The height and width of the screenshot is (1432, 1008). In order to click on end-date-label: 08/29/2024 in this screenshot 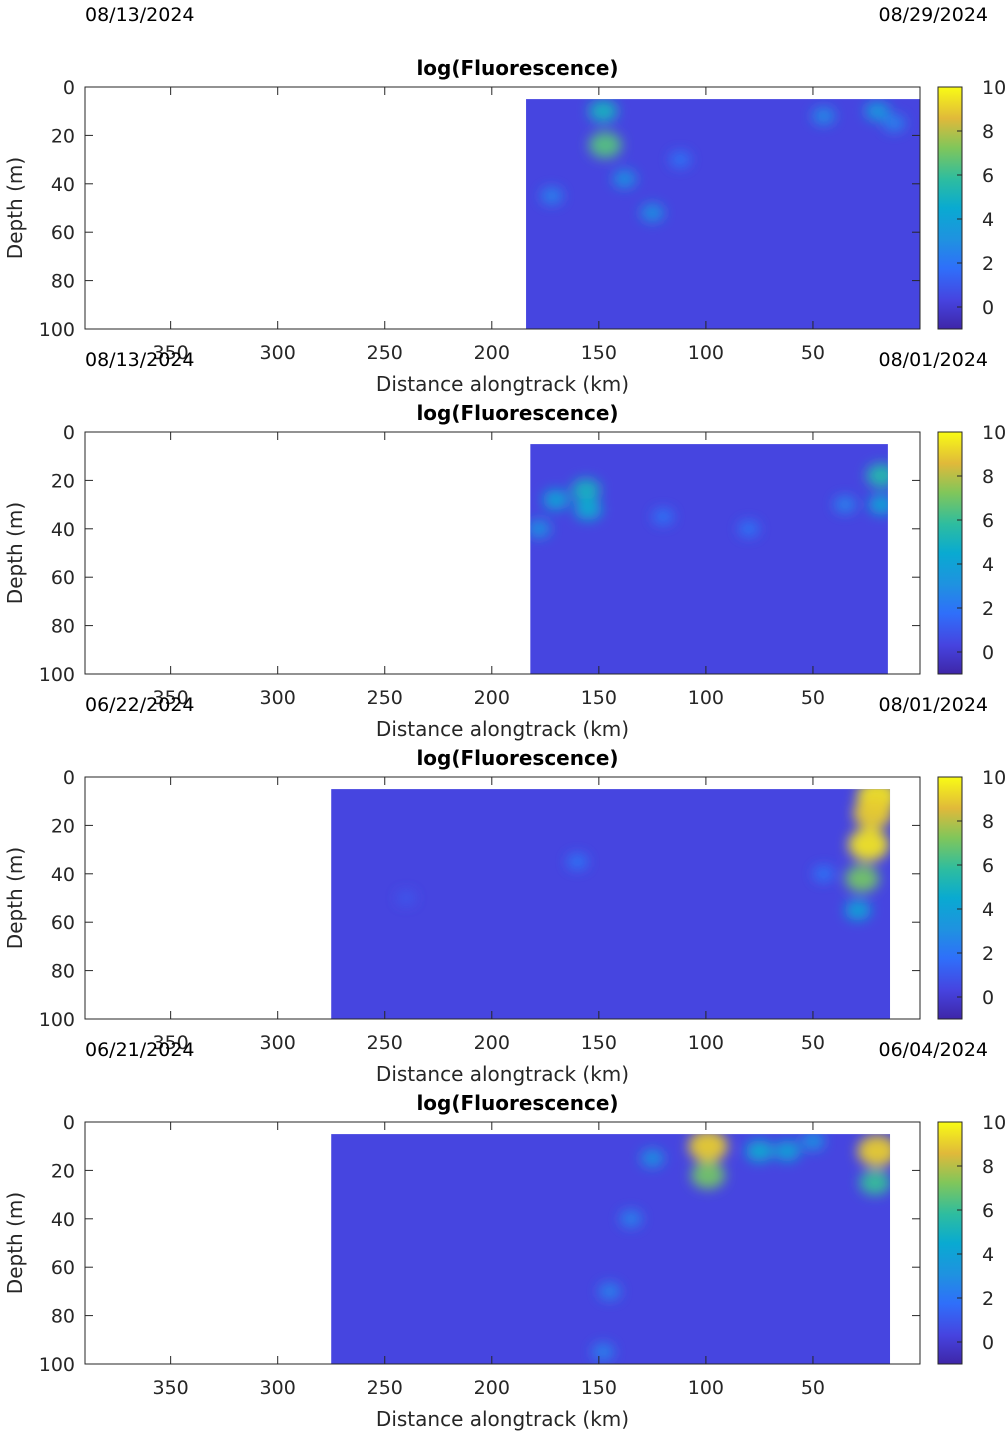, I will do `click(933, 15)`.